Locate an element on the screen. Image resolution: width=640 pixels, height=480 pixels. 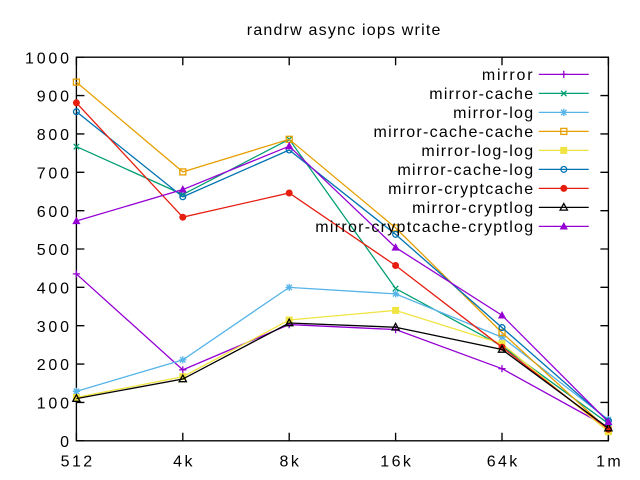
svg-text: 600 is located at coordinates (54, 212).